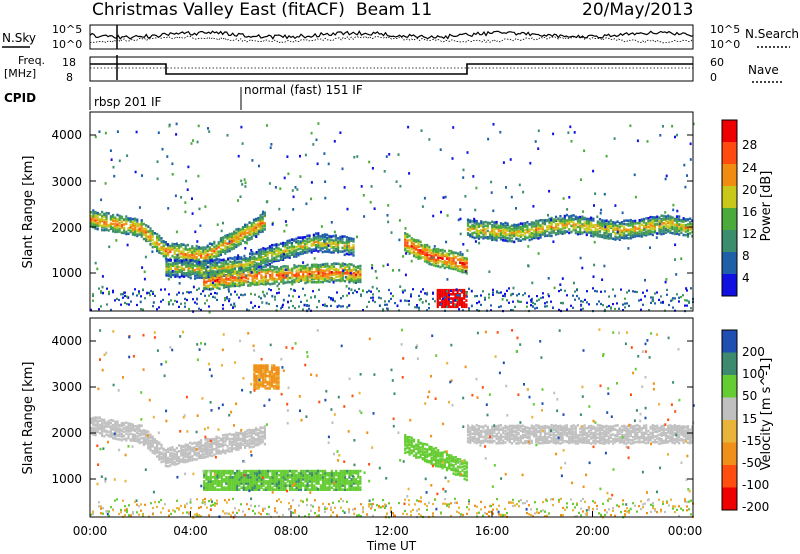  I want to click on power-cb-16: 16, so click(749, 212).